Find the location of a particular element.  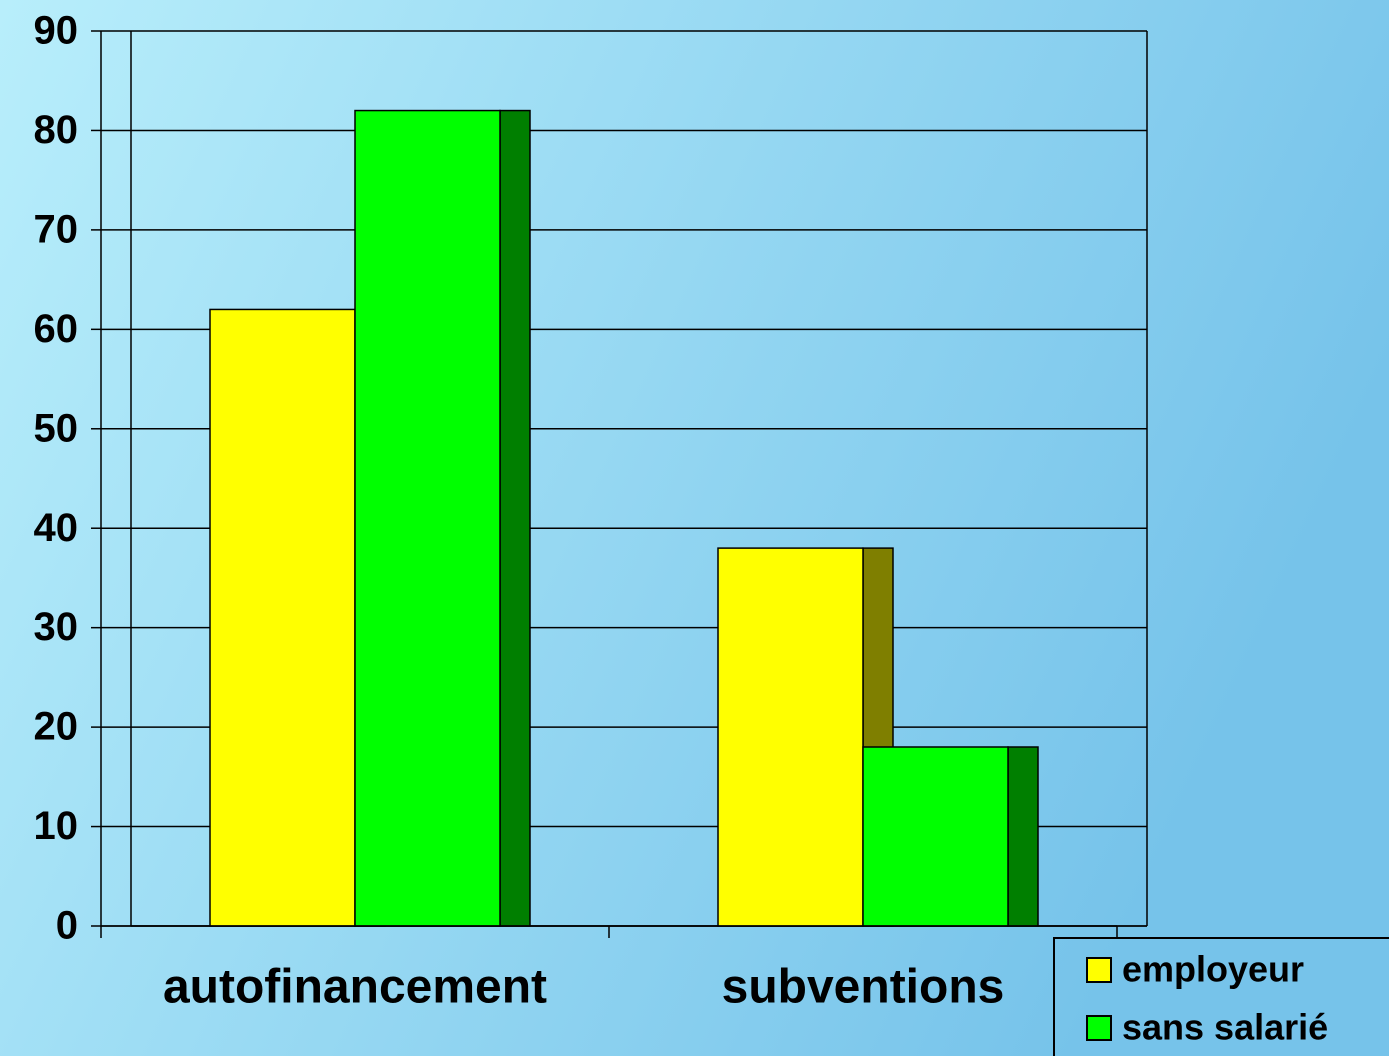

y-tick-label: 30 is located at coordinates (56, 627).